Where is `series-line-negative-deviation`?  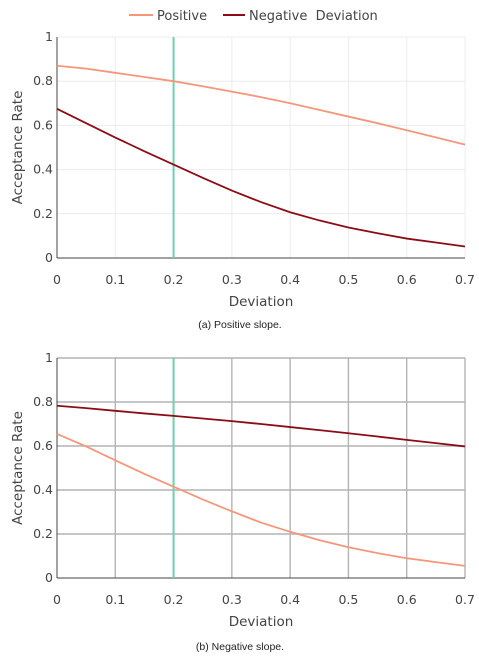 series-line-negative-deviation is located at coordinates (261, 426).